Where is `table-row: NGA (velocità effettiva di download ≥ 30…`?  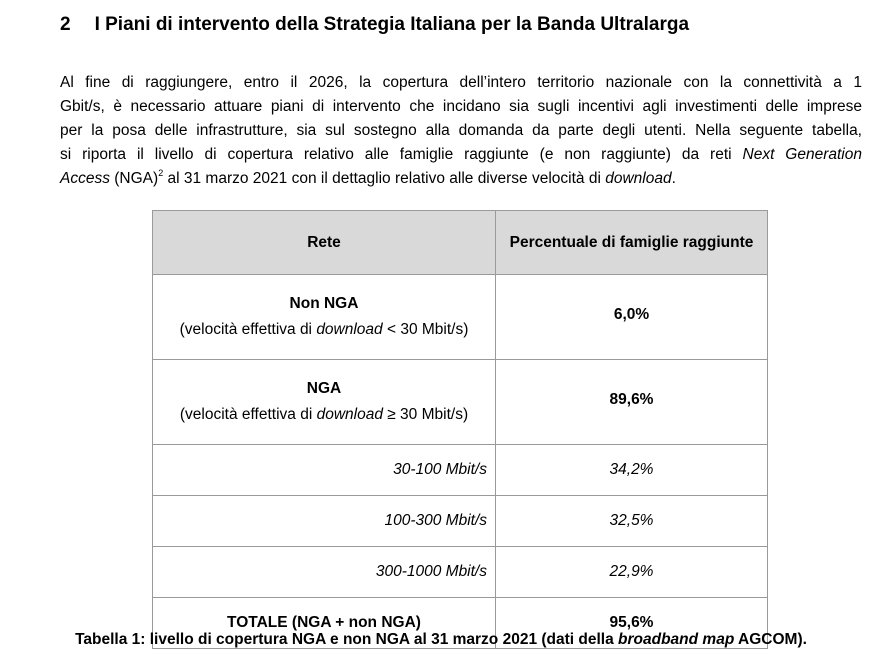 table-row: NGA (velocità effettiva di download ≥ 30… is located at coordinates (460, 402).